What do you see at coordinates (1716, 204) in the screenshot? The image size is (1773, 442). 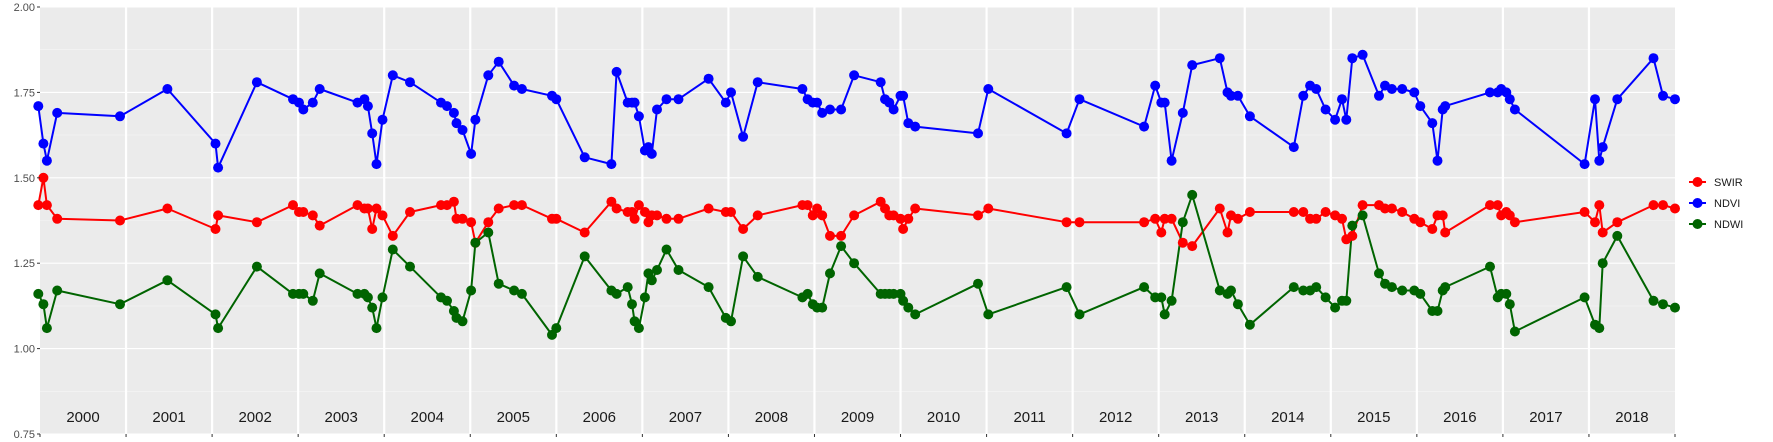 I see `legend: SWIR NDVI NDWI` at bounding box center [1716, 204].